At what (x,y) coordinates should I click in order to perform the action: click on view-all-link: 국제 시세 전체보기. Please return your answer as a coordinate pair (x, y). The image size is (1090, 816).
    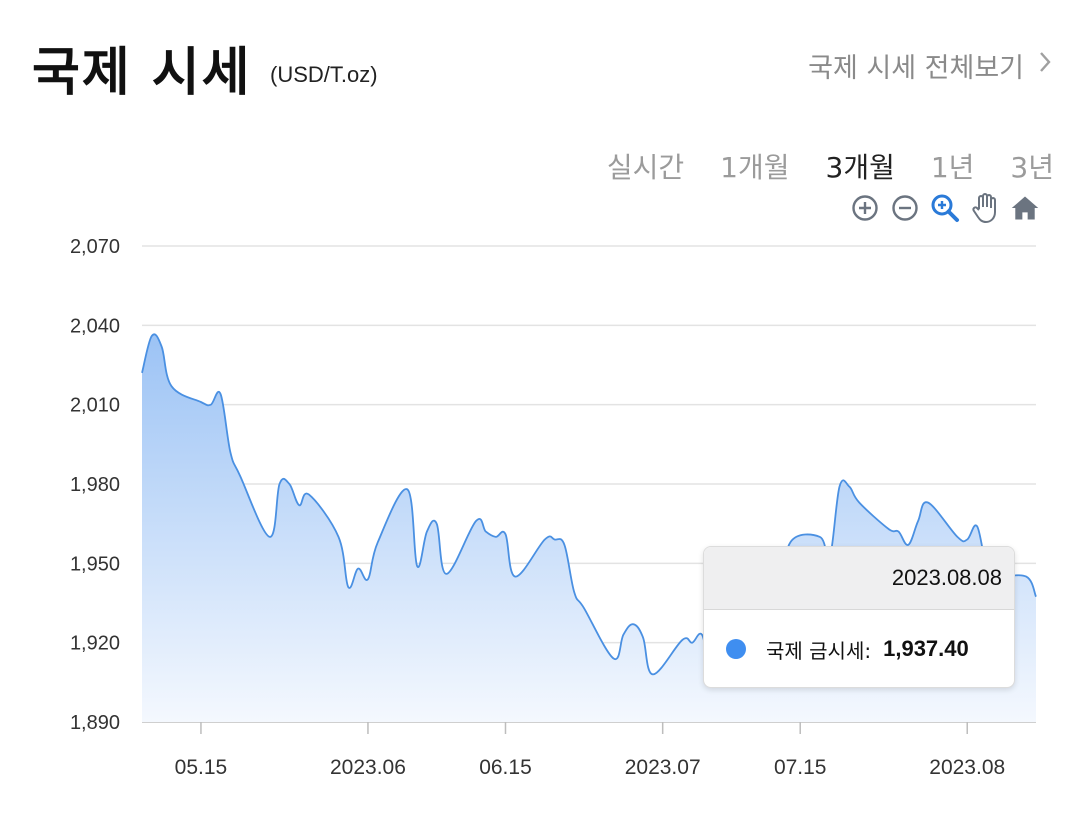
    Looking at the image, I should click on (930, 65).